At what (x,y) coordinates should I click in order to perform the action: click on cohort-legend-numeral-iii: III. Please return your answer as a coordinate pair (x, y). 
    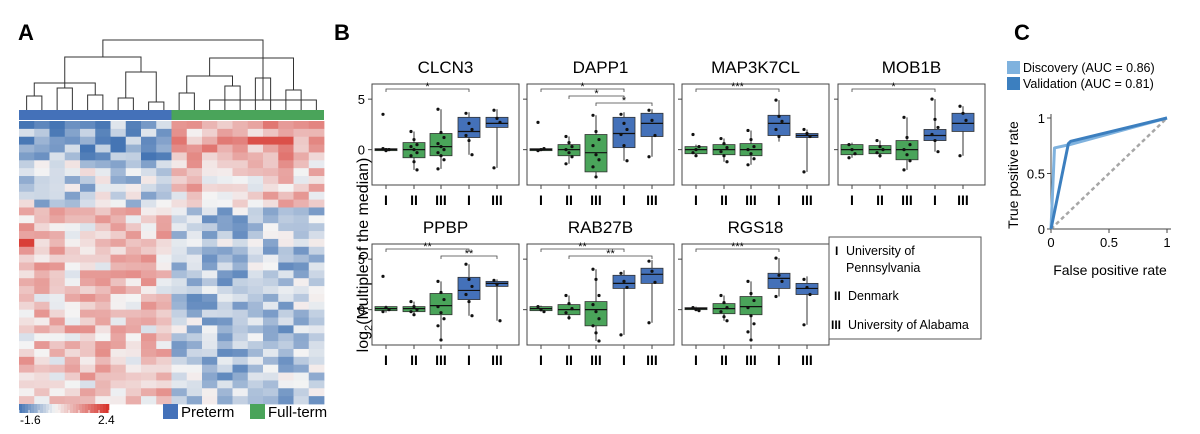
    Looking at the image, I should click on (836, 325).